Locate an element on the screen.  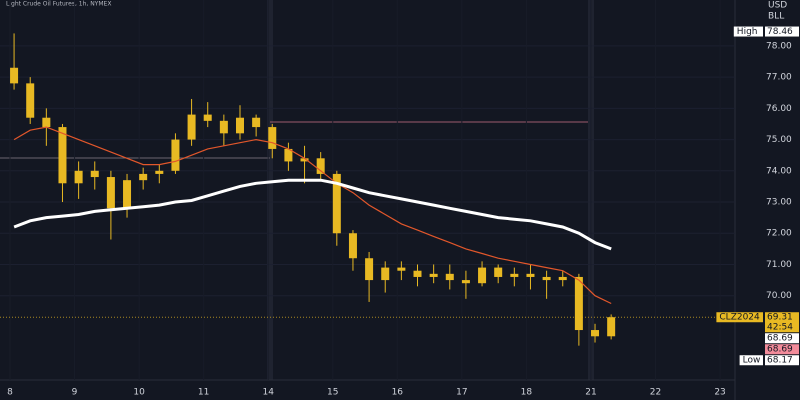
y-tick-label: 72.00 is located at coordinates (779, 234).